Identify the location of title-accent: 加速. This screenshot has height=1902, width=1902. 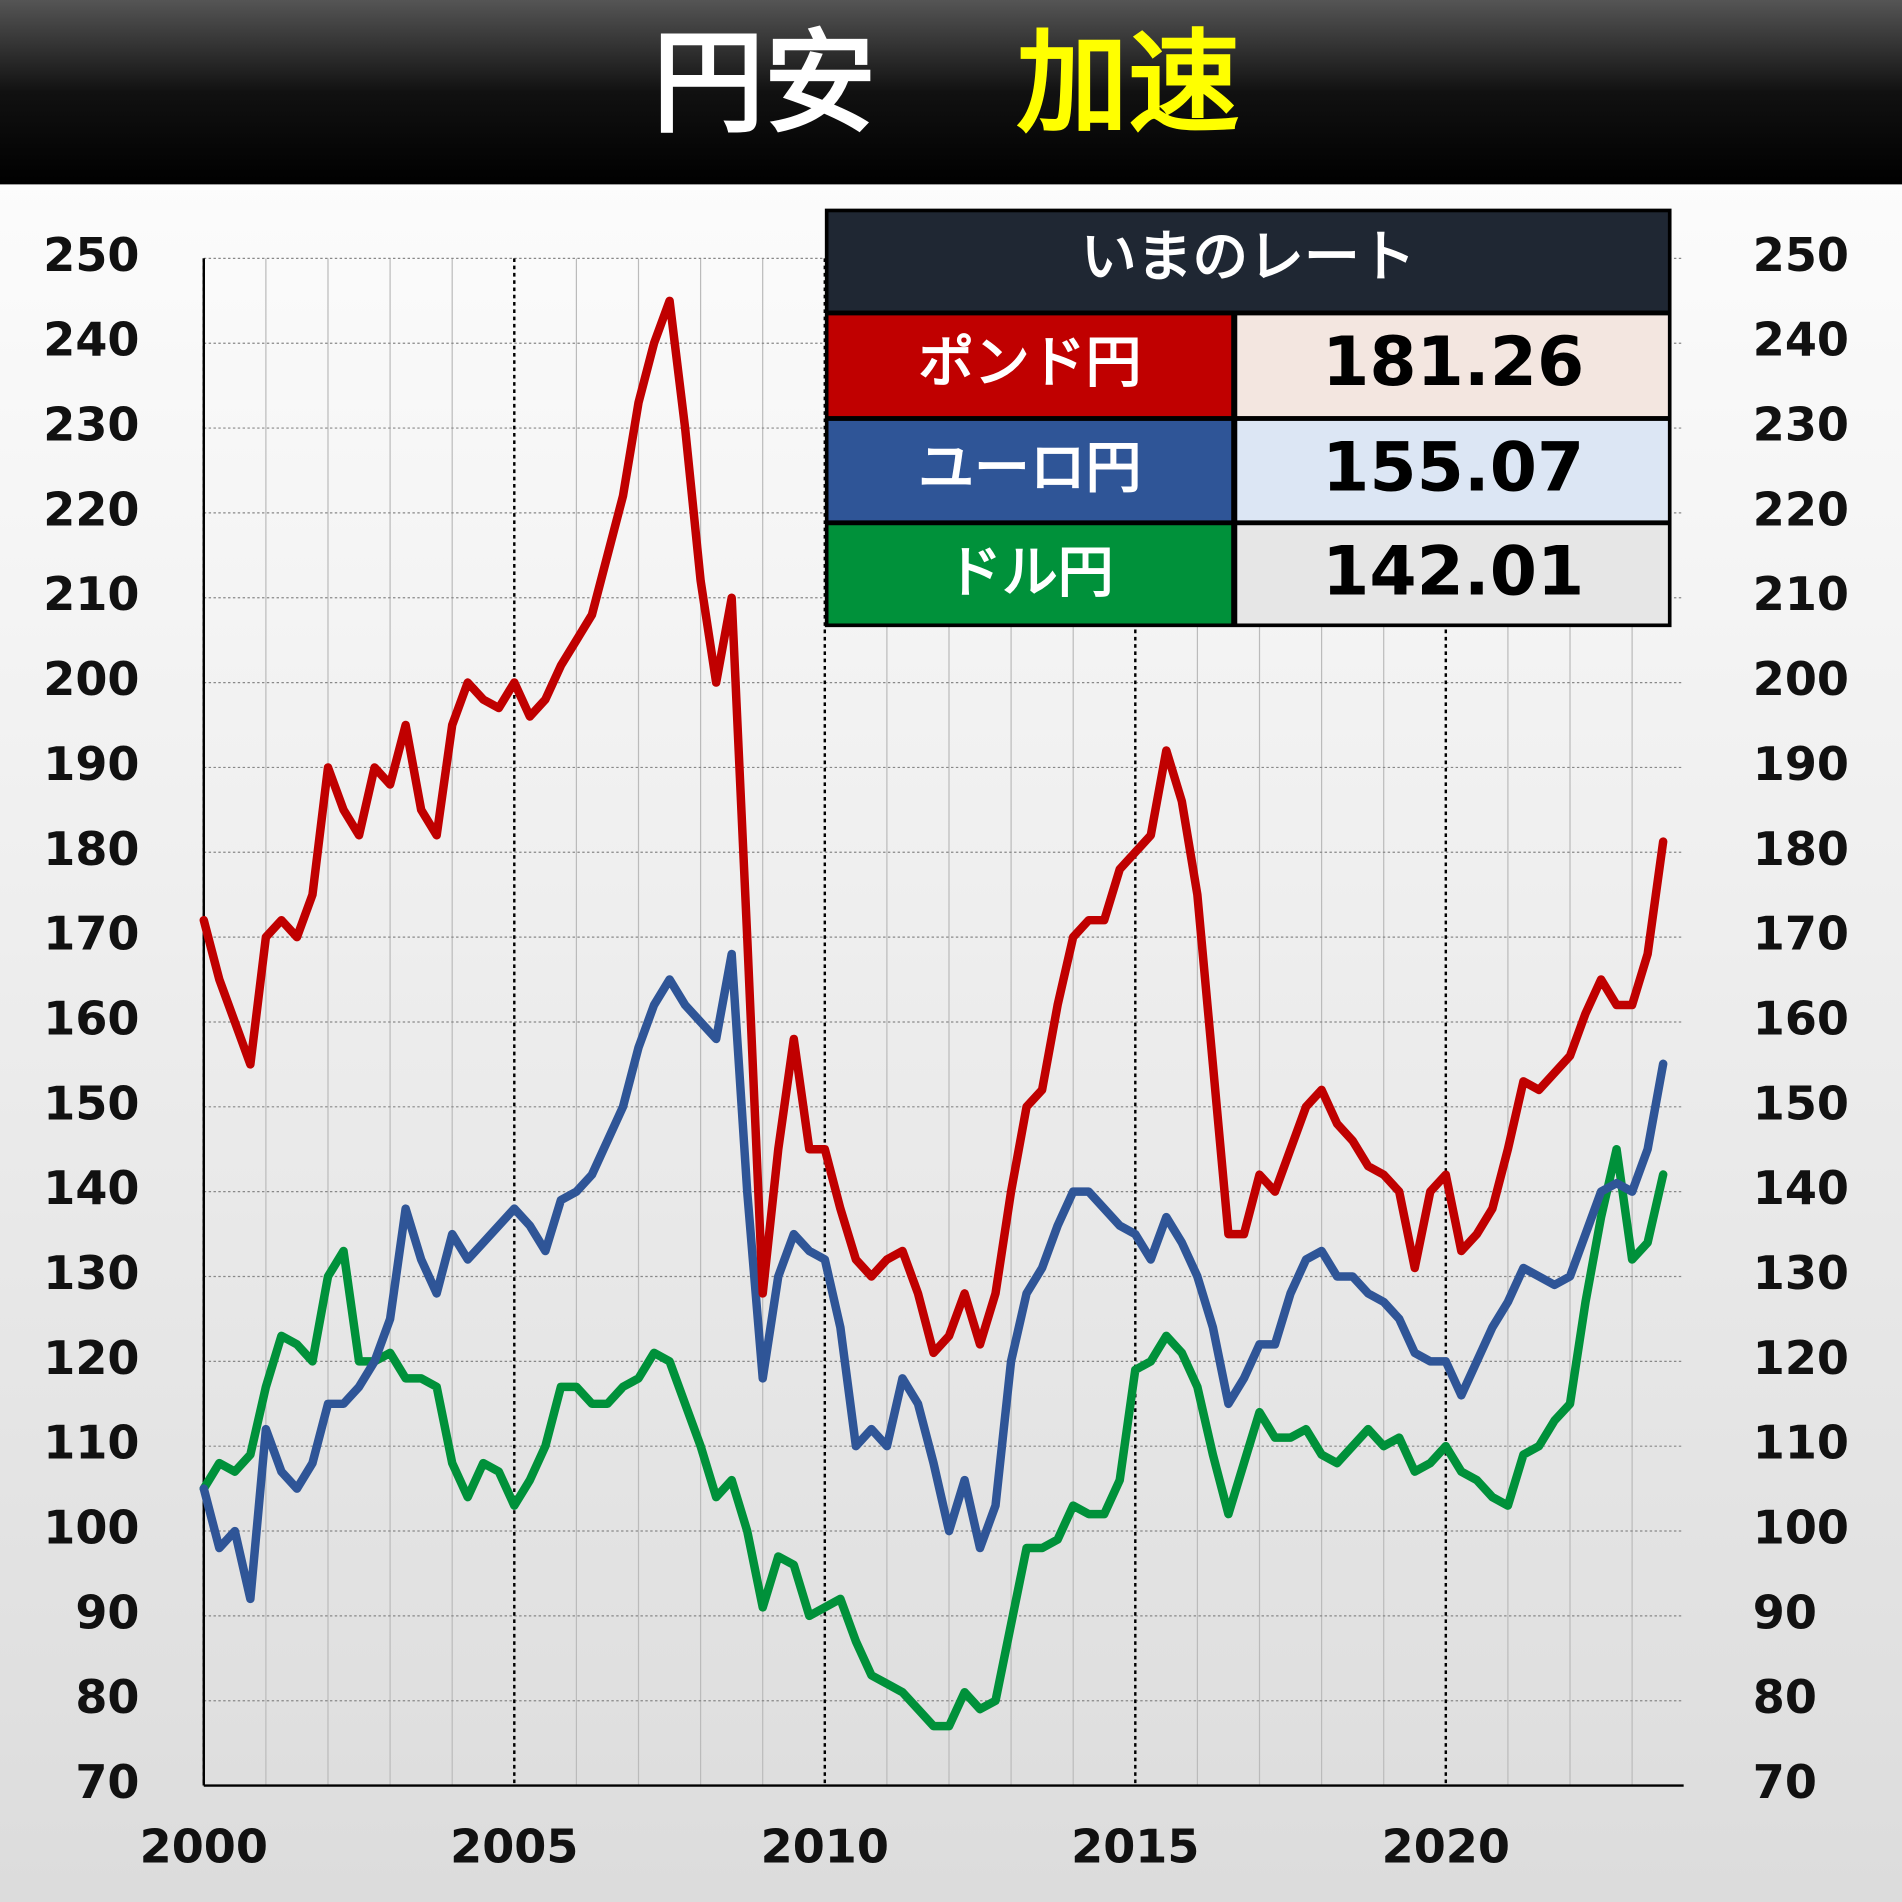
(1128, 84).